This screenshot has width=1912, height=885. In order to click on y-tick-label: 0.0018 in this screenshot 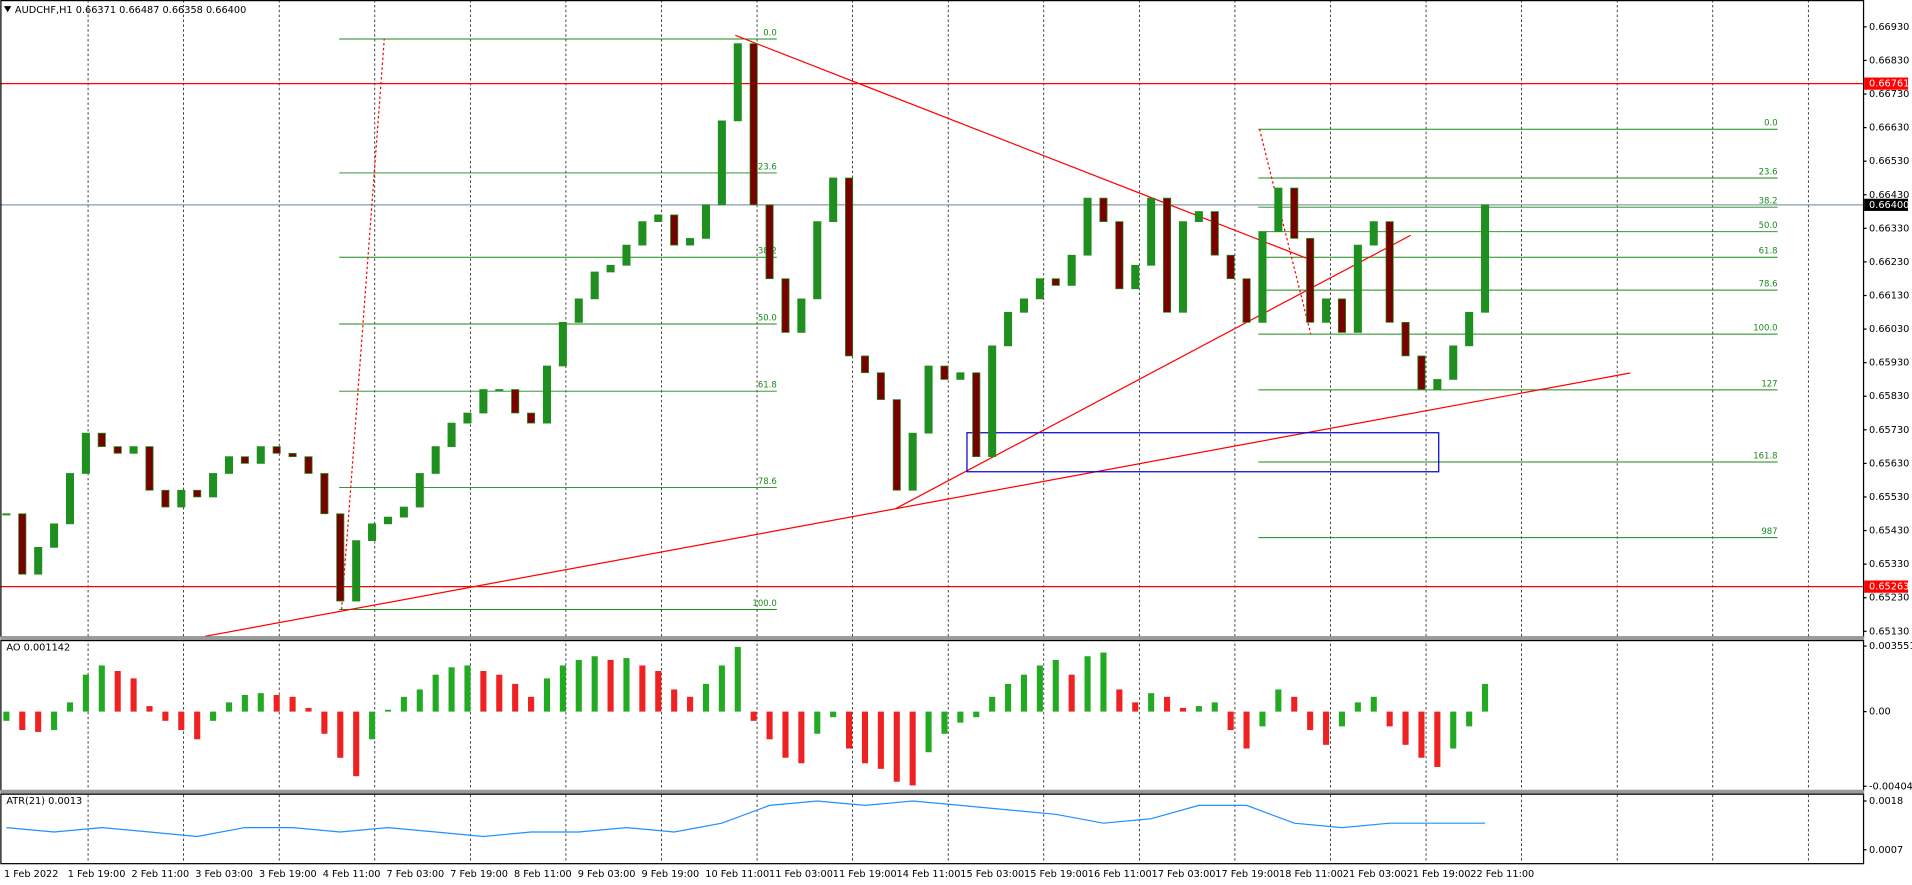, I will do `click(1886, 801)`.